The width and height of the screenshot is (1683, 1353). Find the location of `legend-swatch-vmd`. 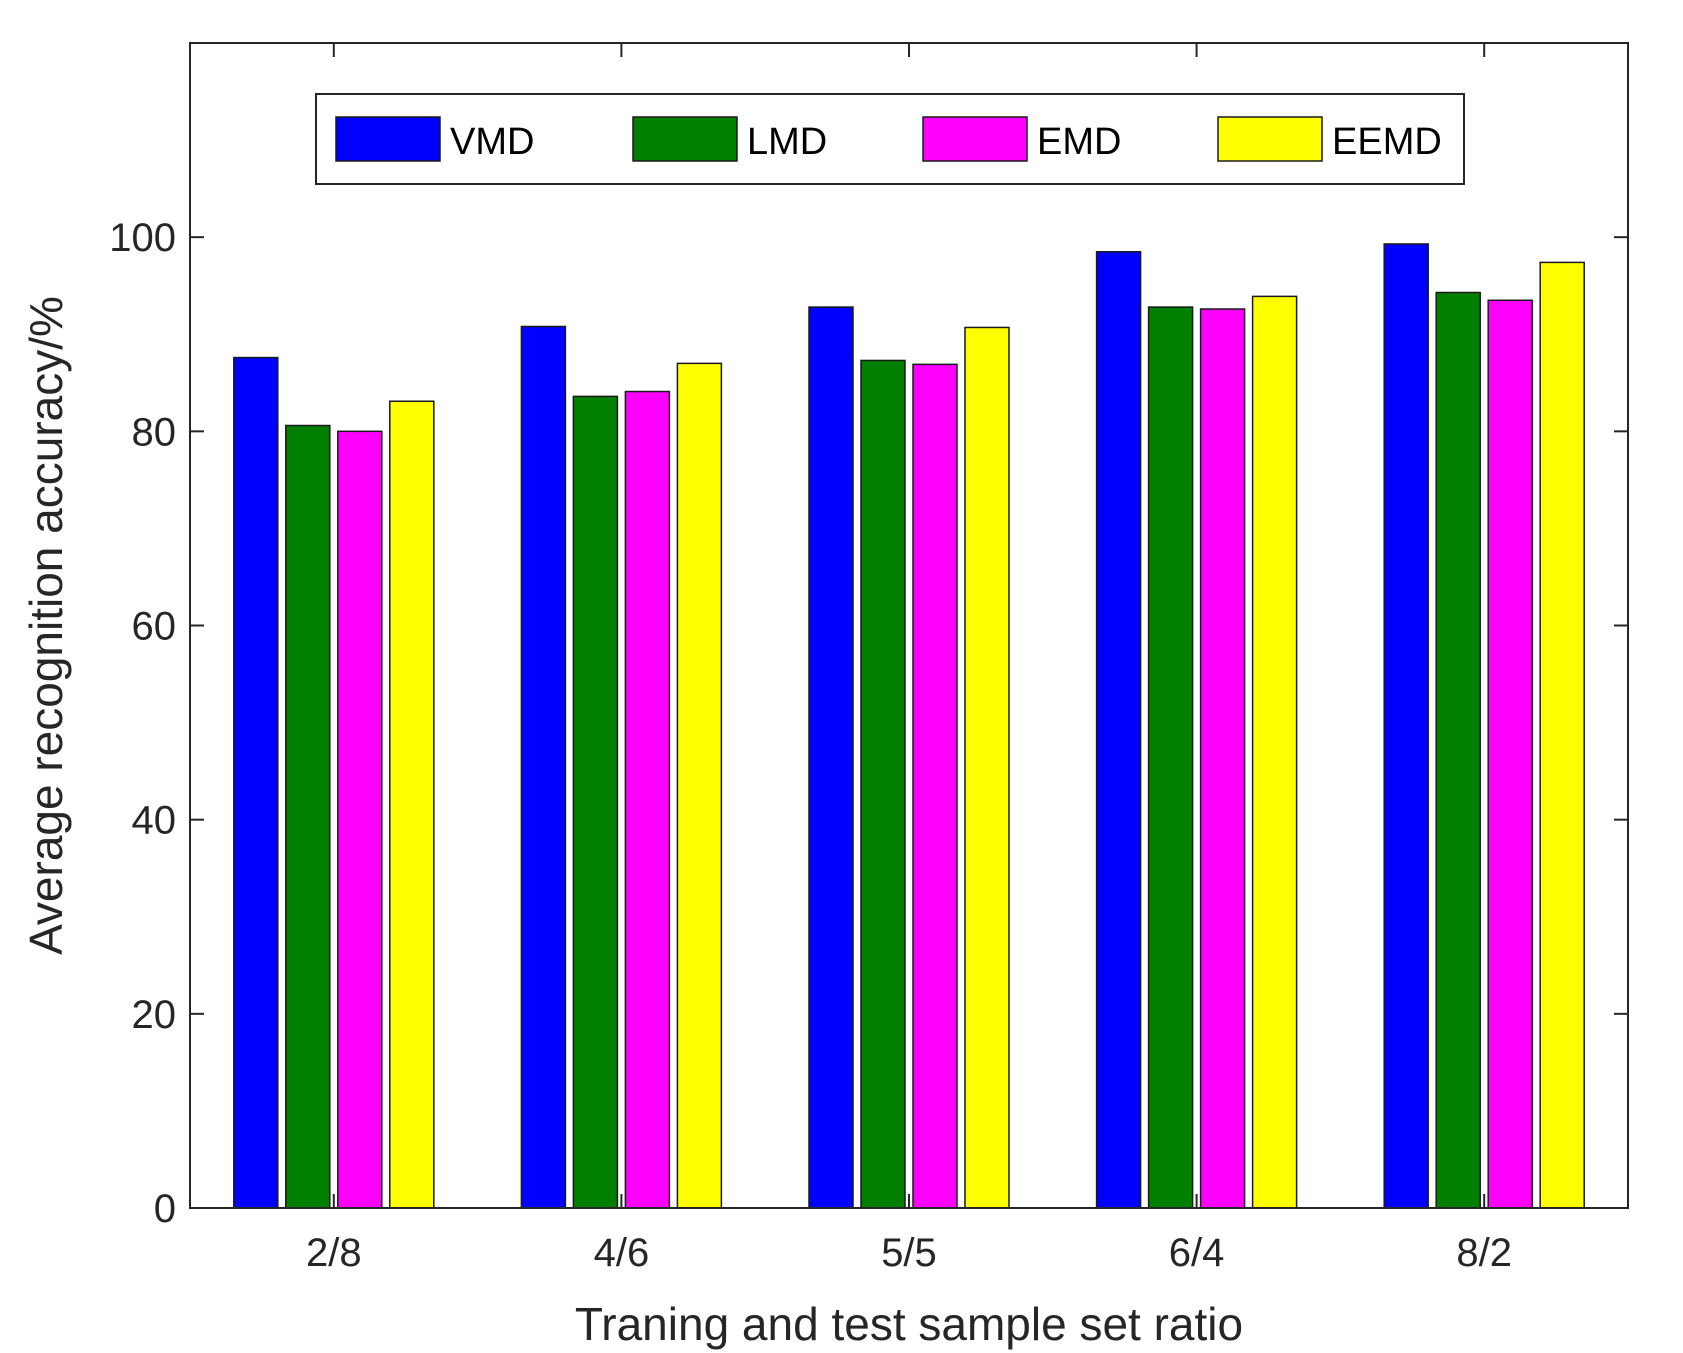

legend-swatch-vmd is located at coordinates (388, 139).